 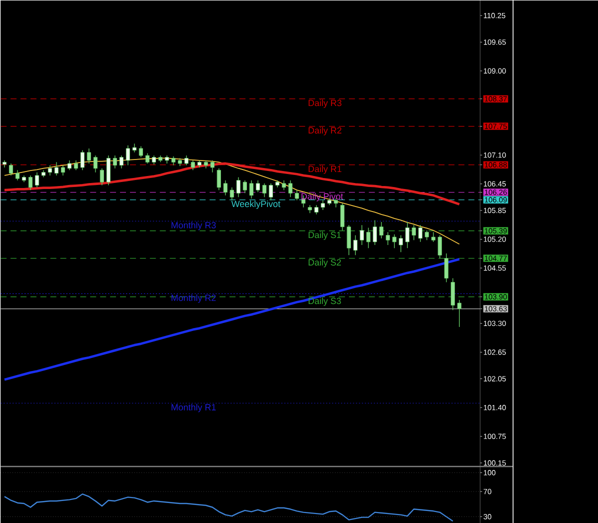 I want to click on ref-line-label: Daily R3, so click(x=325, y=103).